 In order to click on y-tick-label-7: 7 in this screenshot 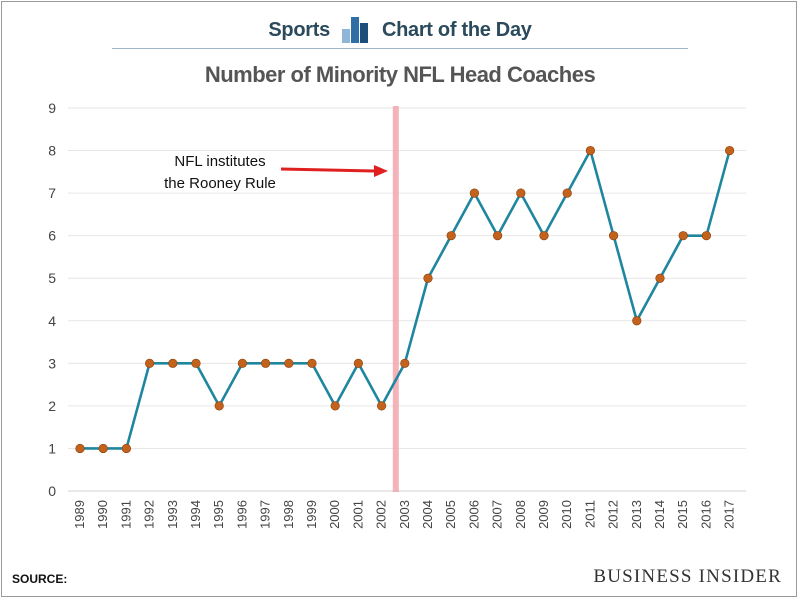, I will do `click(52, 193)`.